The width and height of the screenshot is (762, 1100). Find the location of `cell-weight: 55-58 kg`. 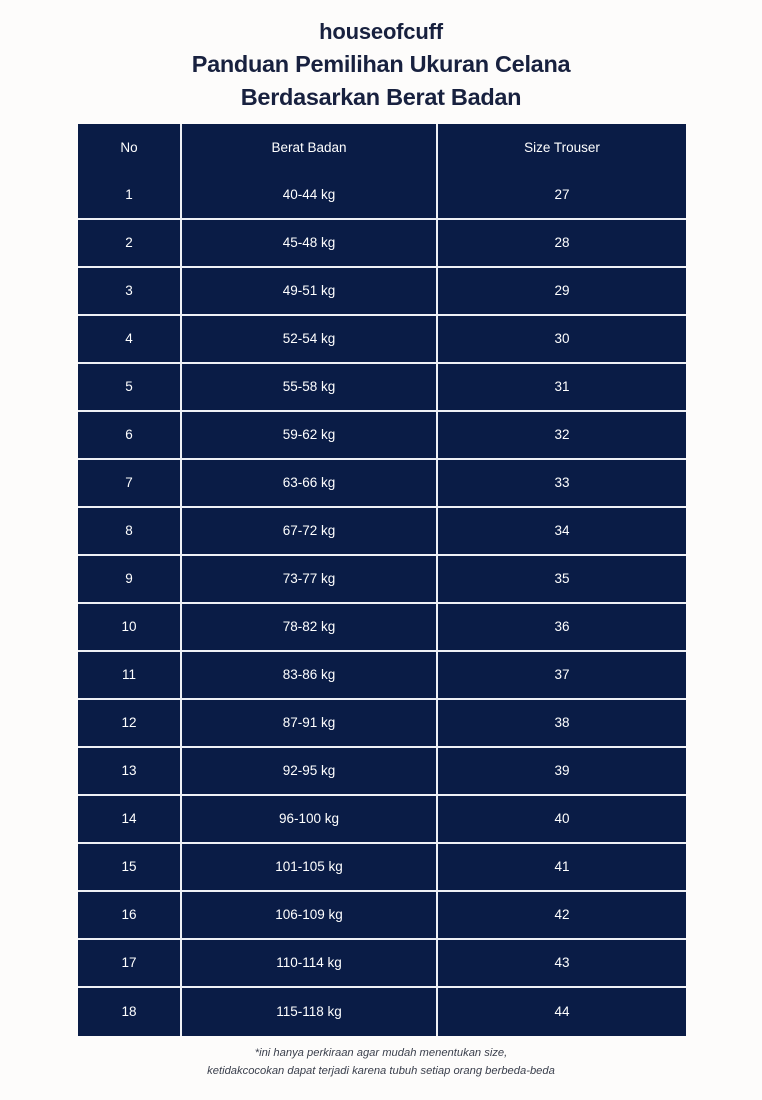

cell-weight: 55-58 kg is located at coordinates (310, 388).